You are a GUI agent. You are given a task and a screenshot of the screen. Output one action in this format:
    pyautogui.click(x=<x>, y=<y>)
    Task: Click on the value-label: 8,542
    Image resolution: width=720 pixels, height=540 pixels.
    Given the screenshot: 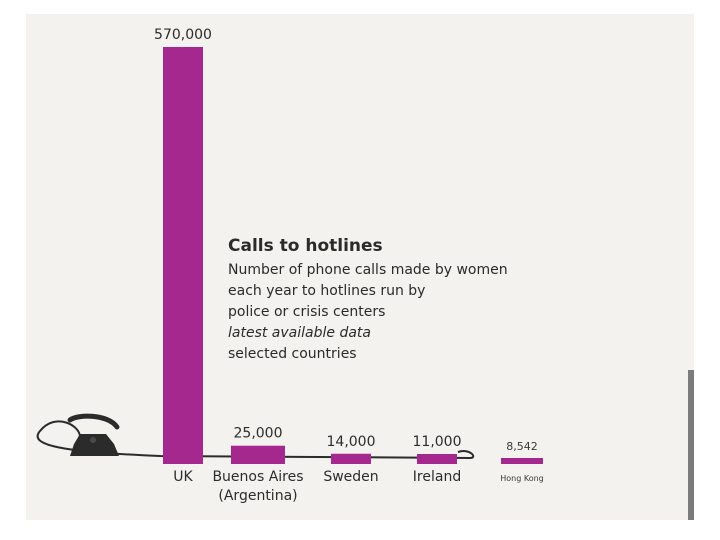 What is the action you would take?
    pyautogui.click(x=522, y=446)
    